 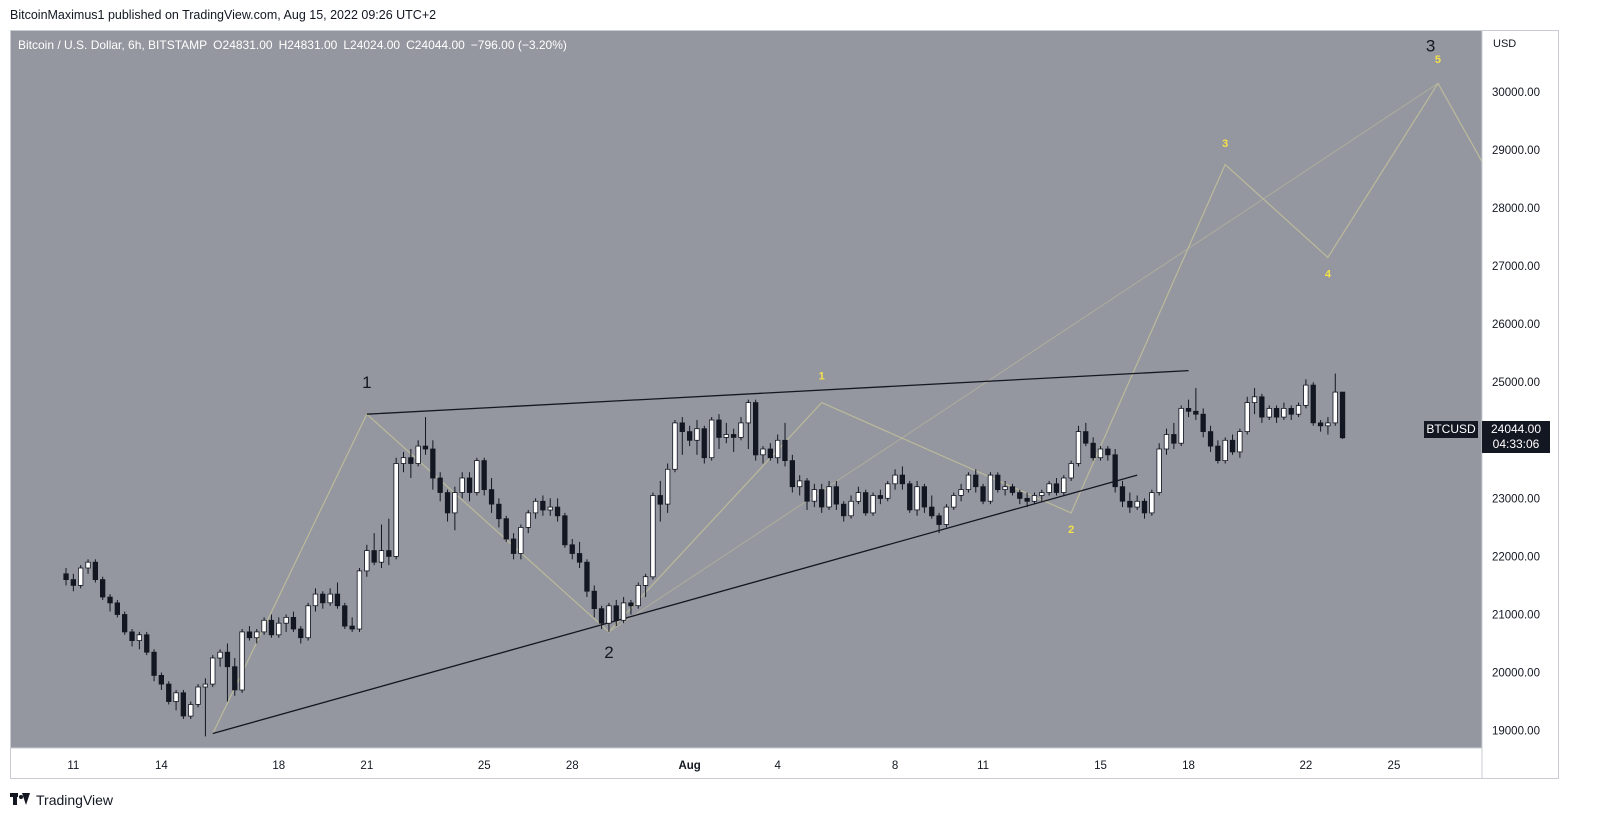 What do you see at coordinates (1520, 404) in the screenshot?
I see `price-axis` at bounding box center [1520, 404].